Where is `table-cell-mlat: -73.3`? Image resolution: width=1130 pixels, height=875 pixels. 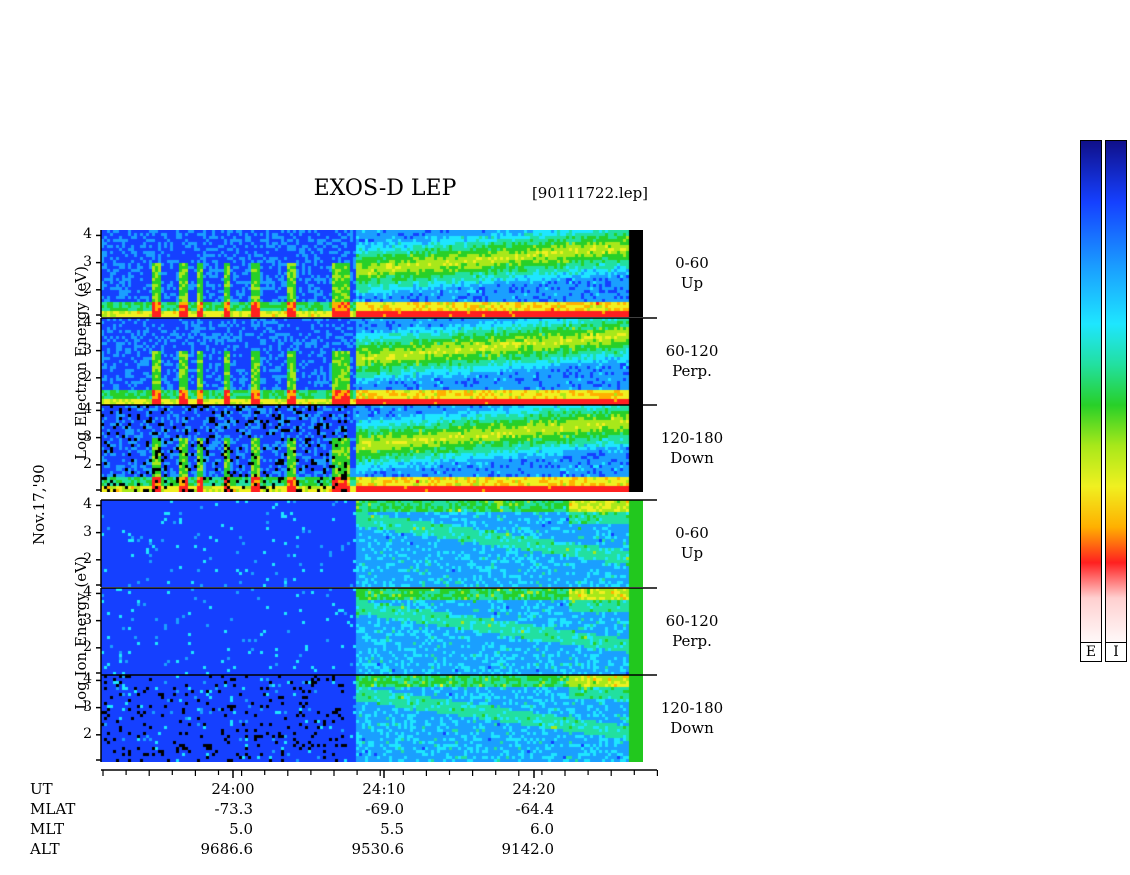
table-cell-mlat: -73.3 is located at coordinates (233, 809).